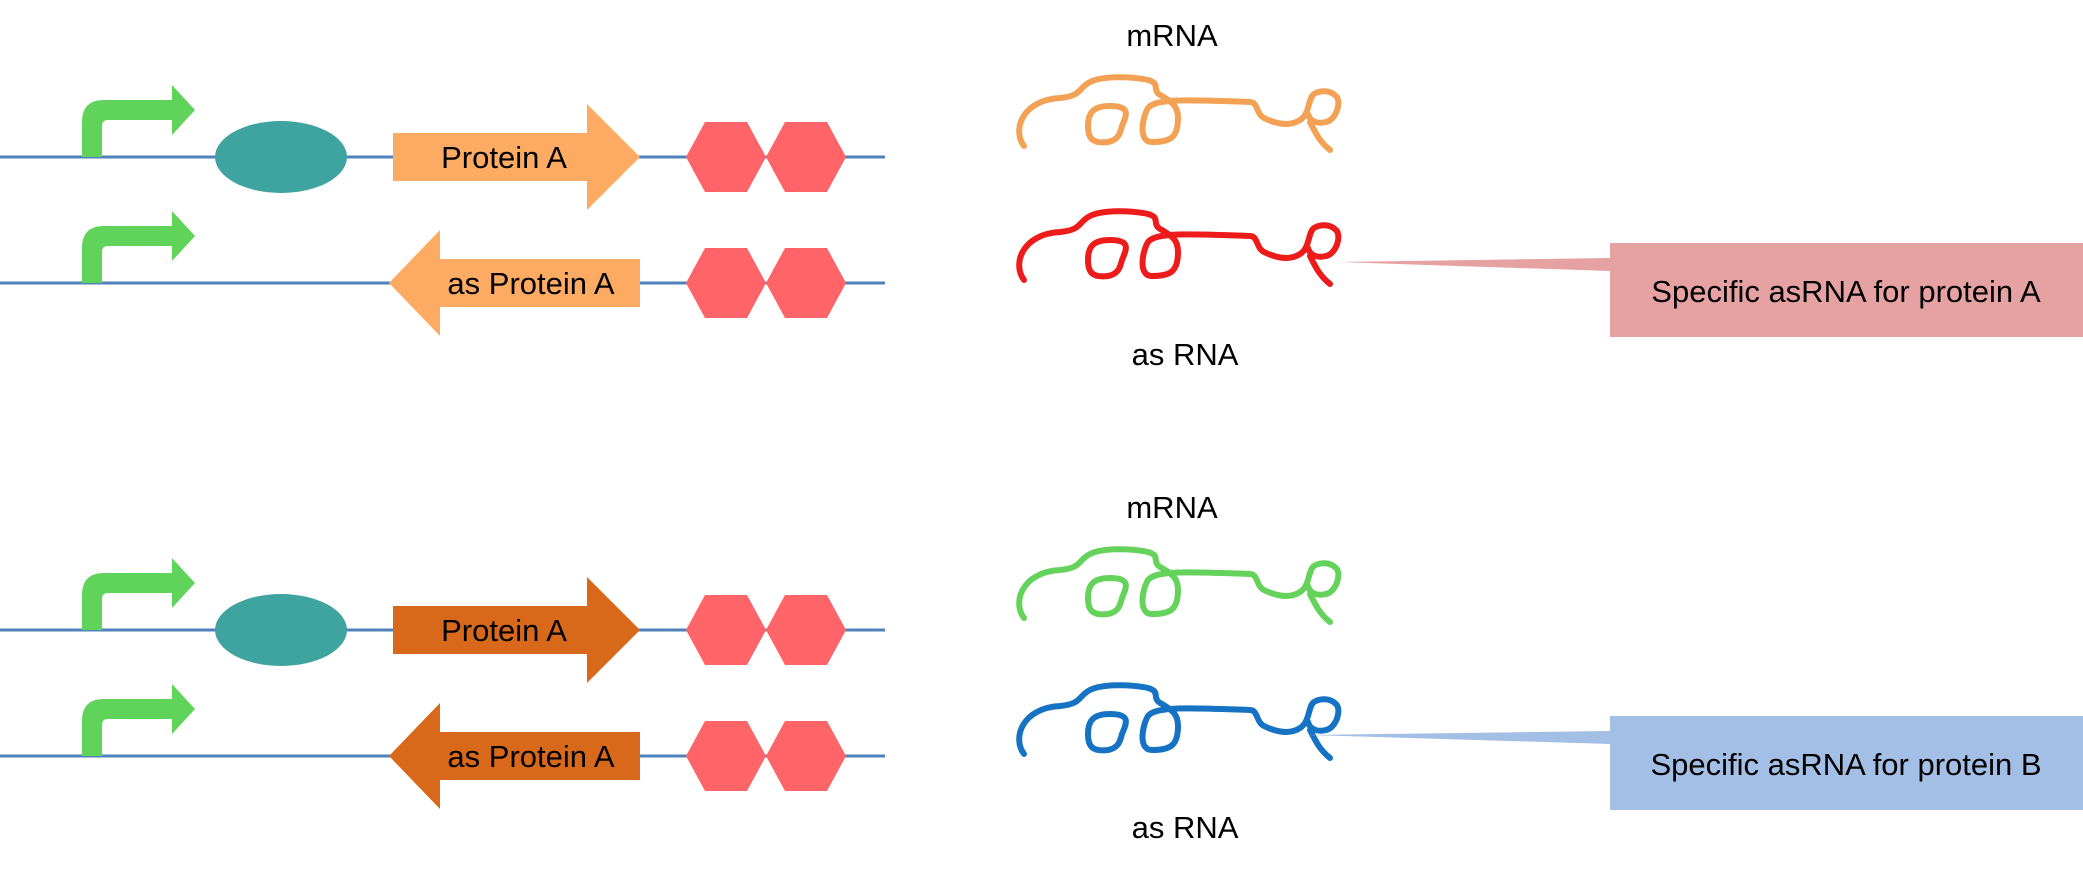  I want to click on callout-label: Specific asRNA for protein A, so click(1846, 291).